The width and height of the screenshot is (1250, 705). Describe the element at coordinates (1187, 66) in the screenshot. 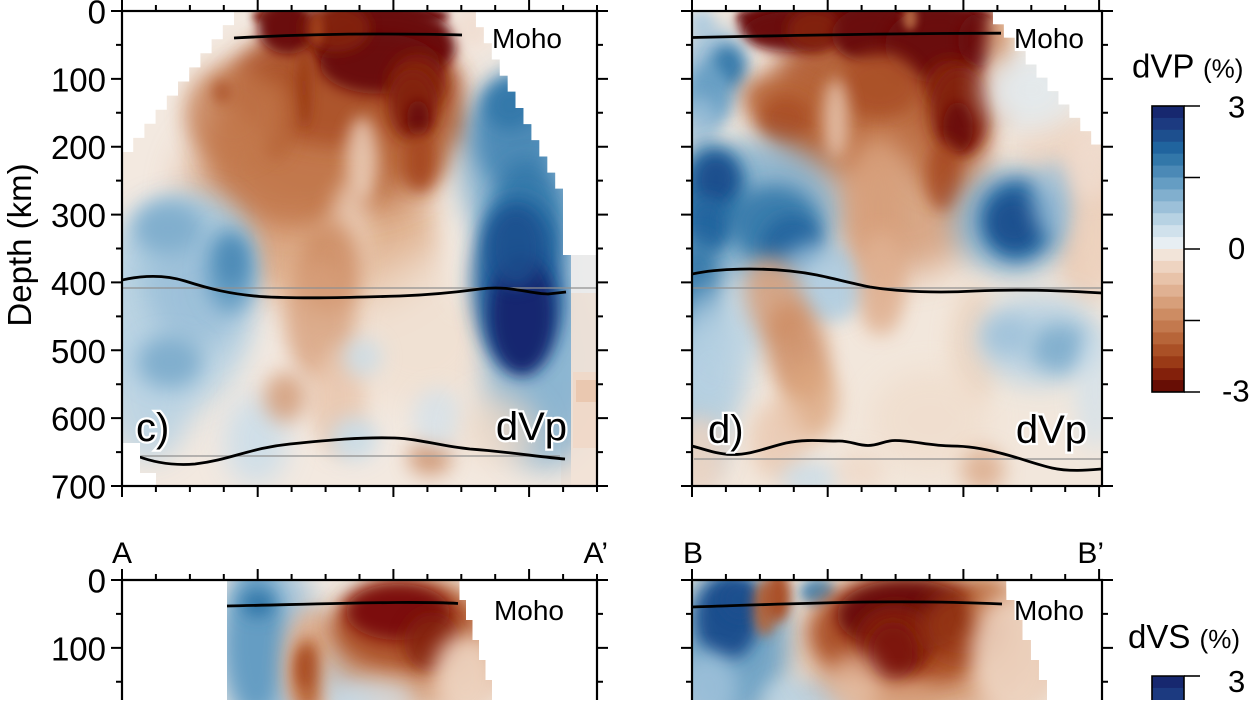

I see `svg-text: dVP (%)` at that location.